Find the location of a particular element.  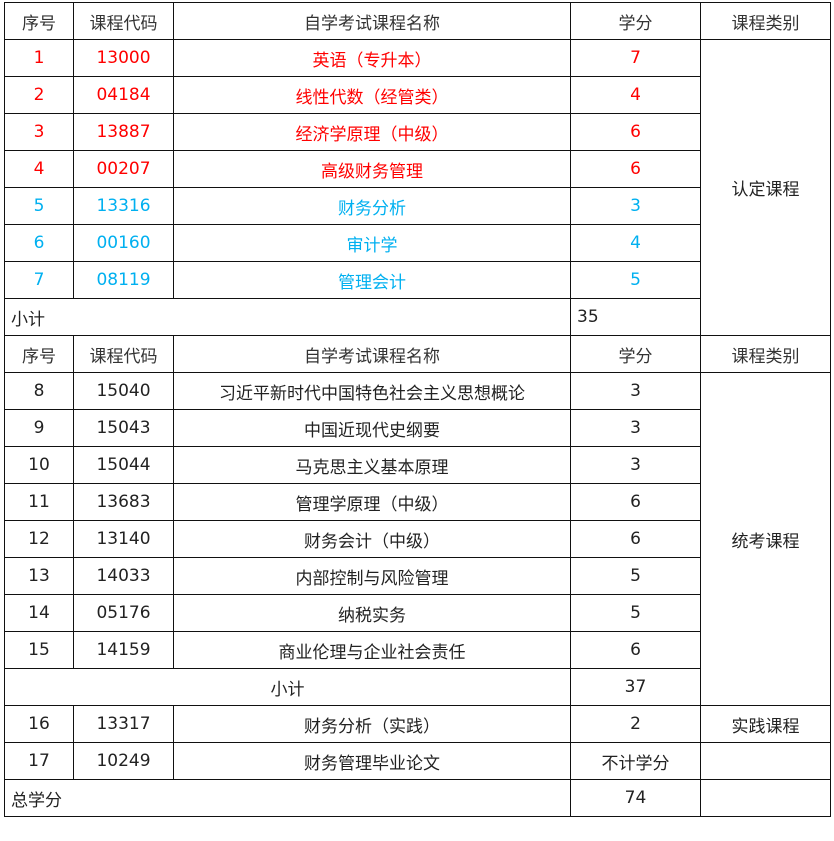

course-code: 04184 is located at coordinates (123, 95).